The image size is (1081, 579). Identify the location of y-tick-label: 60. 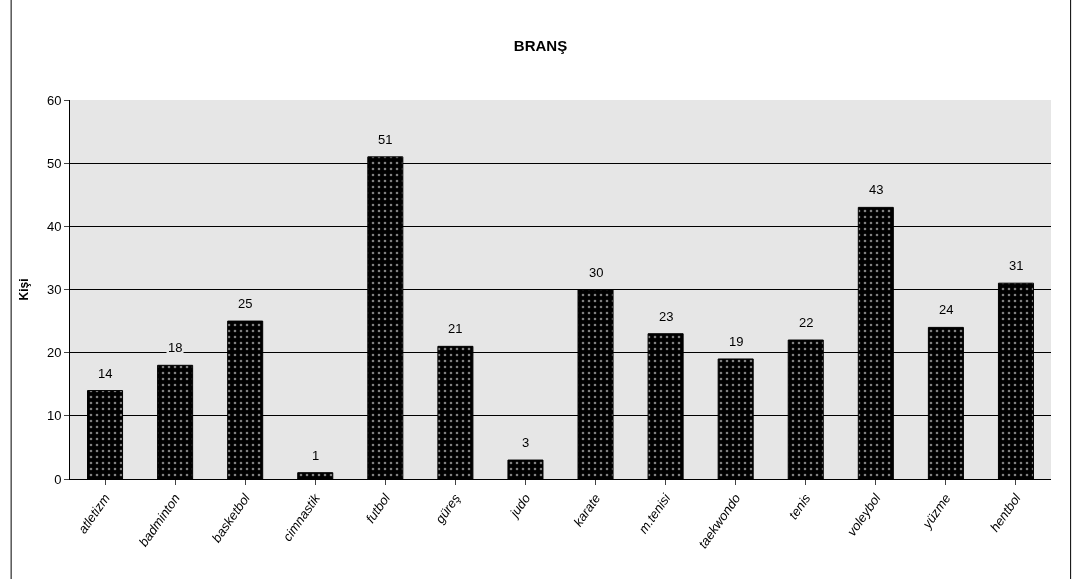
(54, 100).